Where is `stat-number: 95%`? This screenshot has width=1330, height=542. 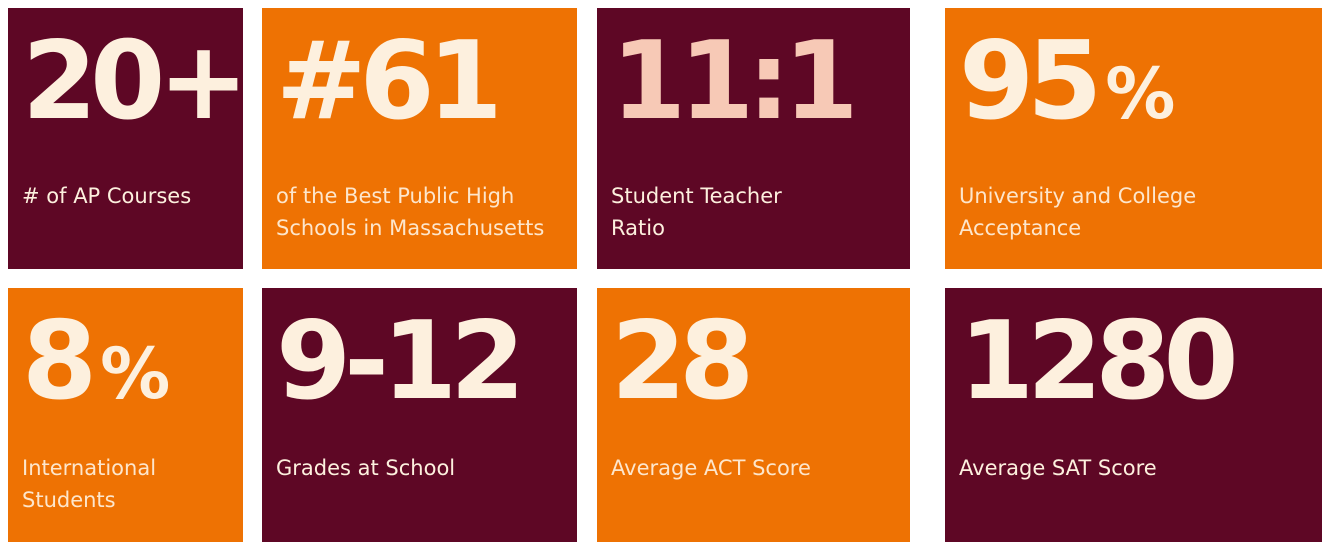
stat-number: 95% is located at coordinates (1067, 88).